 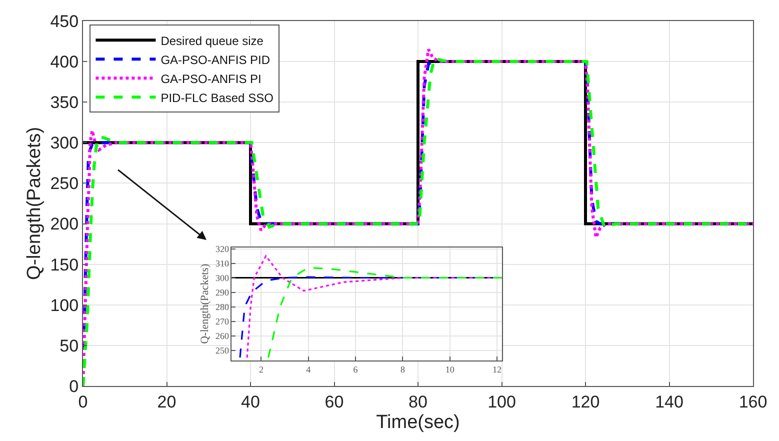 What do you see at coordinates (309, 369) in the screenshot?
I see `x-tick-label: 4` at bounding box center [309, 369].